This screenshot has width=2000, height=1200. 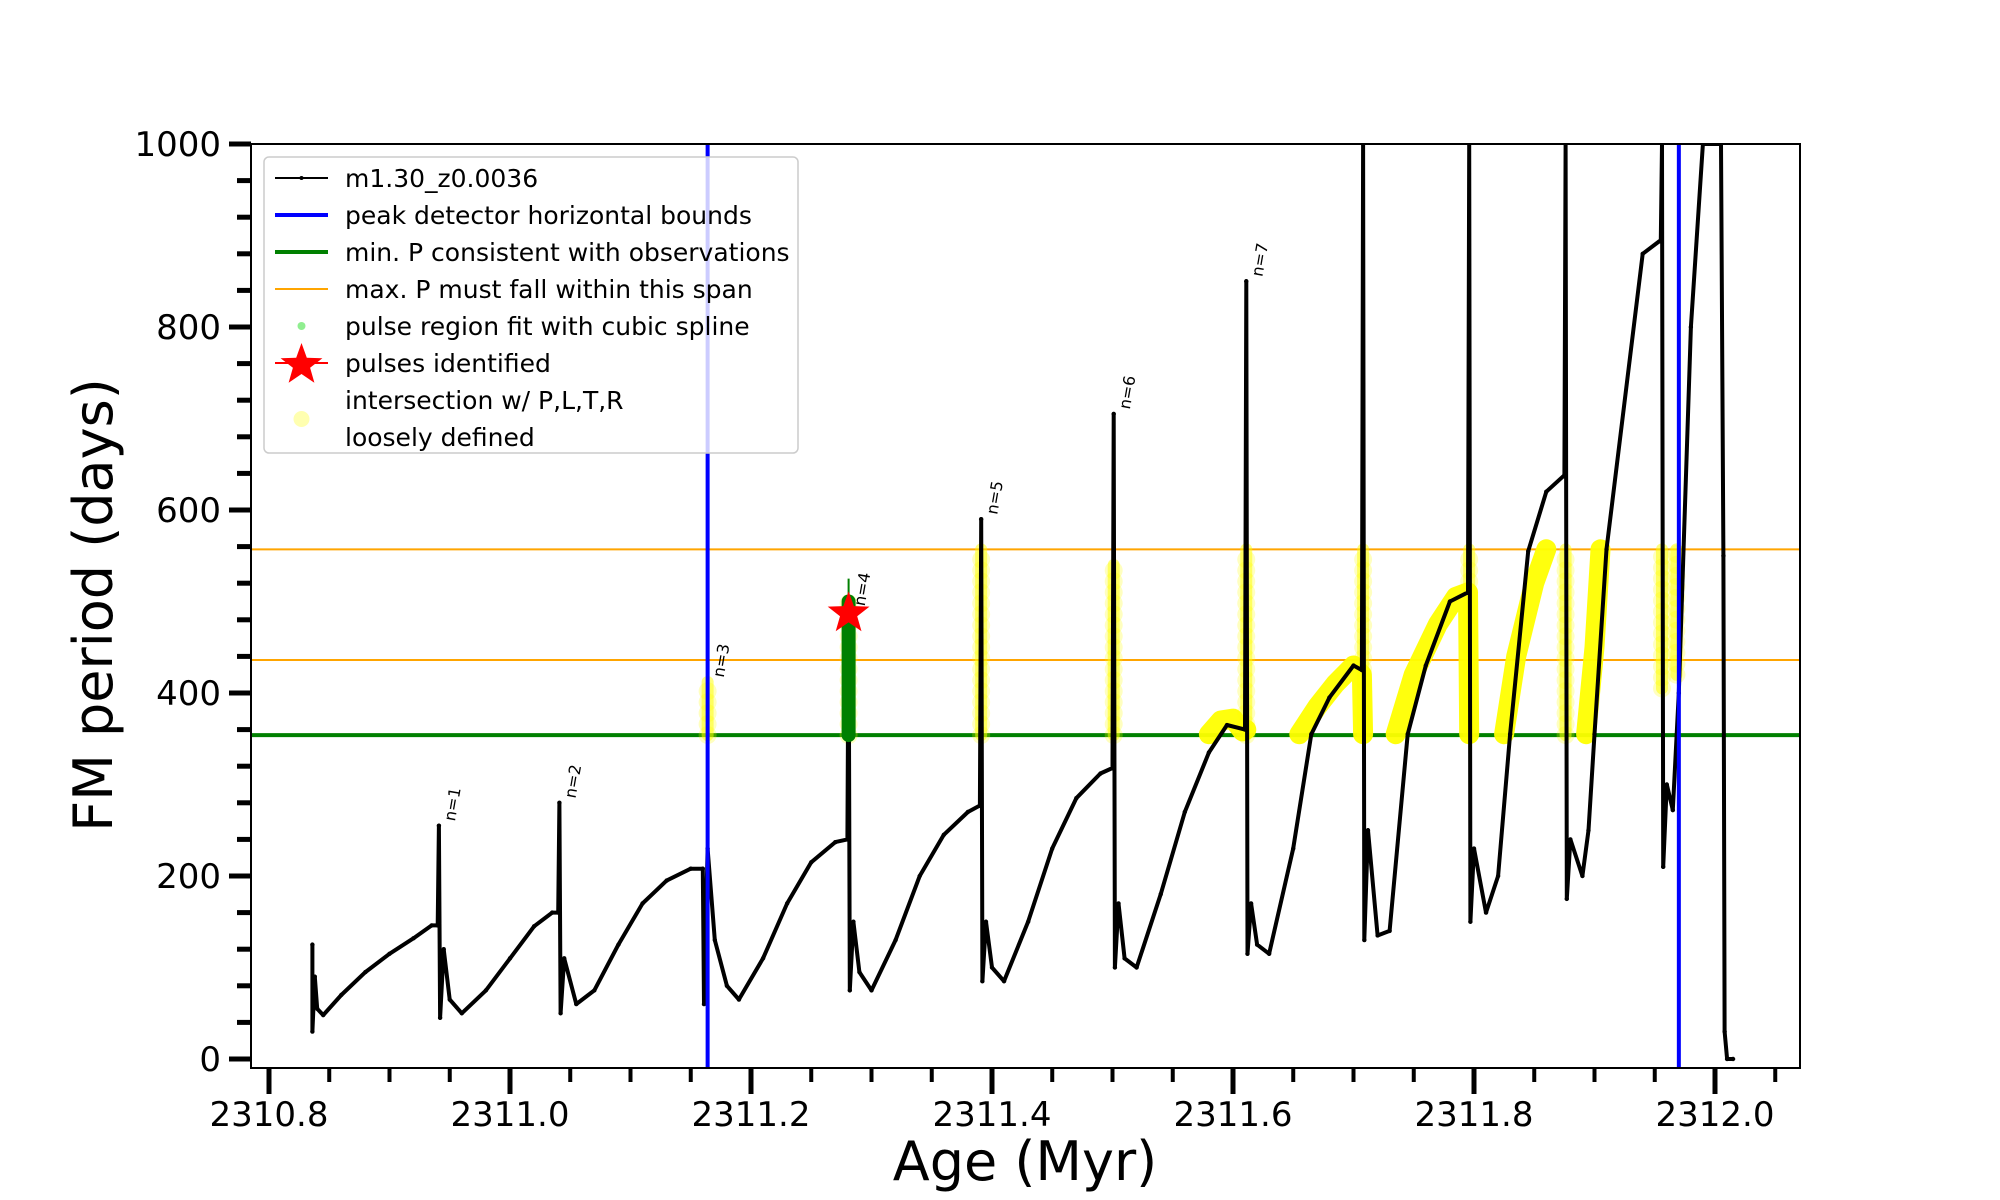 I want to click on y-tick-label: 0, so click(x=210, y=1060).